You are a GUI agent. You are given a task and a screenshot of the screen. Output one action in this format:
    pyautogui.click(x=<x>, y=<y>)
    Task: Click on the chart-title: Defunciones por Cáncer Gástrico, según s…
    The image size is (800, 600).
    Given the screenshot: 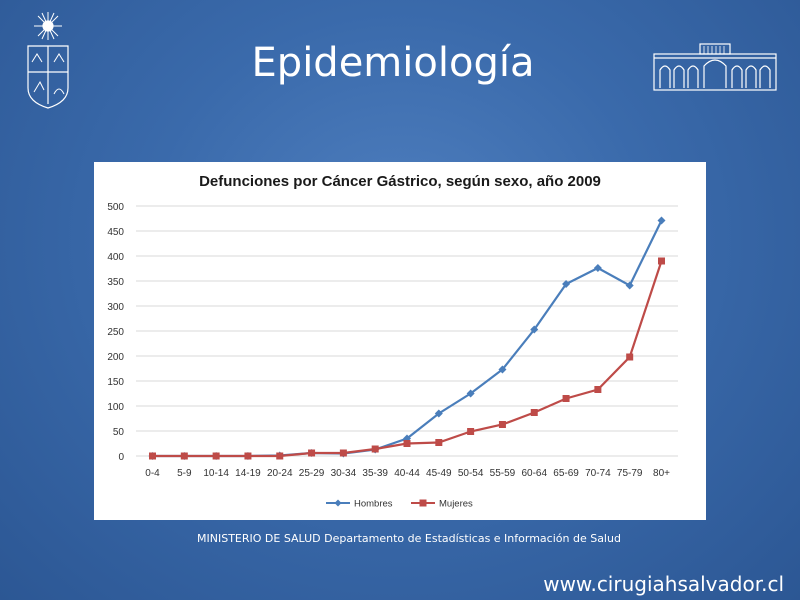 What is the action you would take?
    pyautogui.click(x=400, y=181)
    